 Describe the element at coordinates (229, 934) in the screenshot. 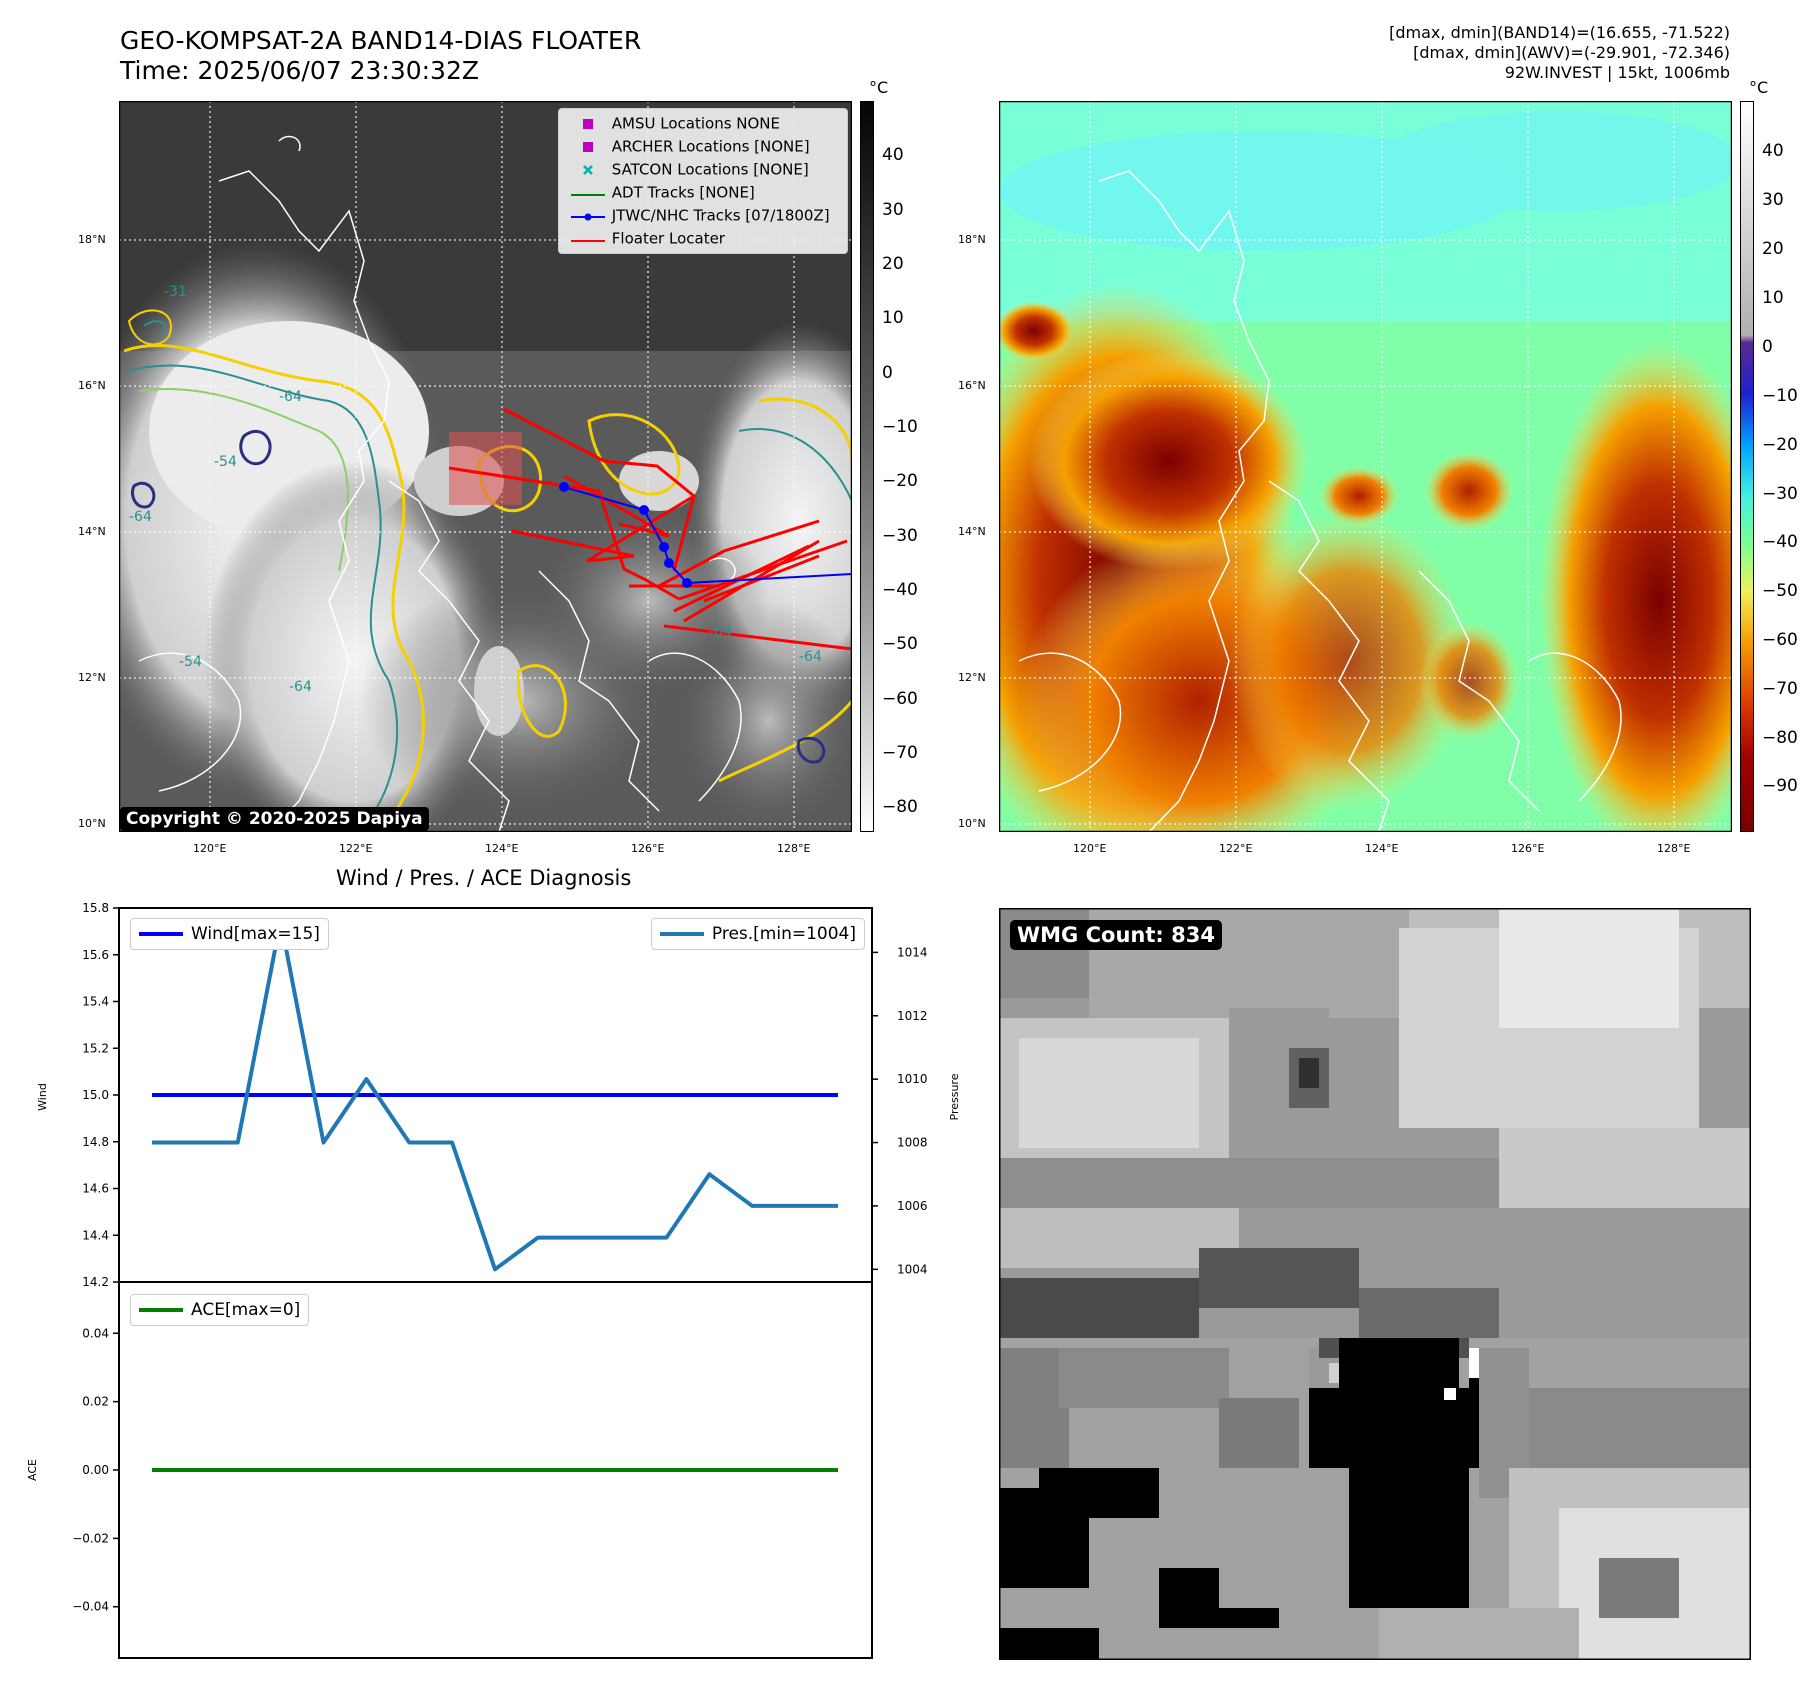

I see `wind-legend: Wind[max=15]` at that location.